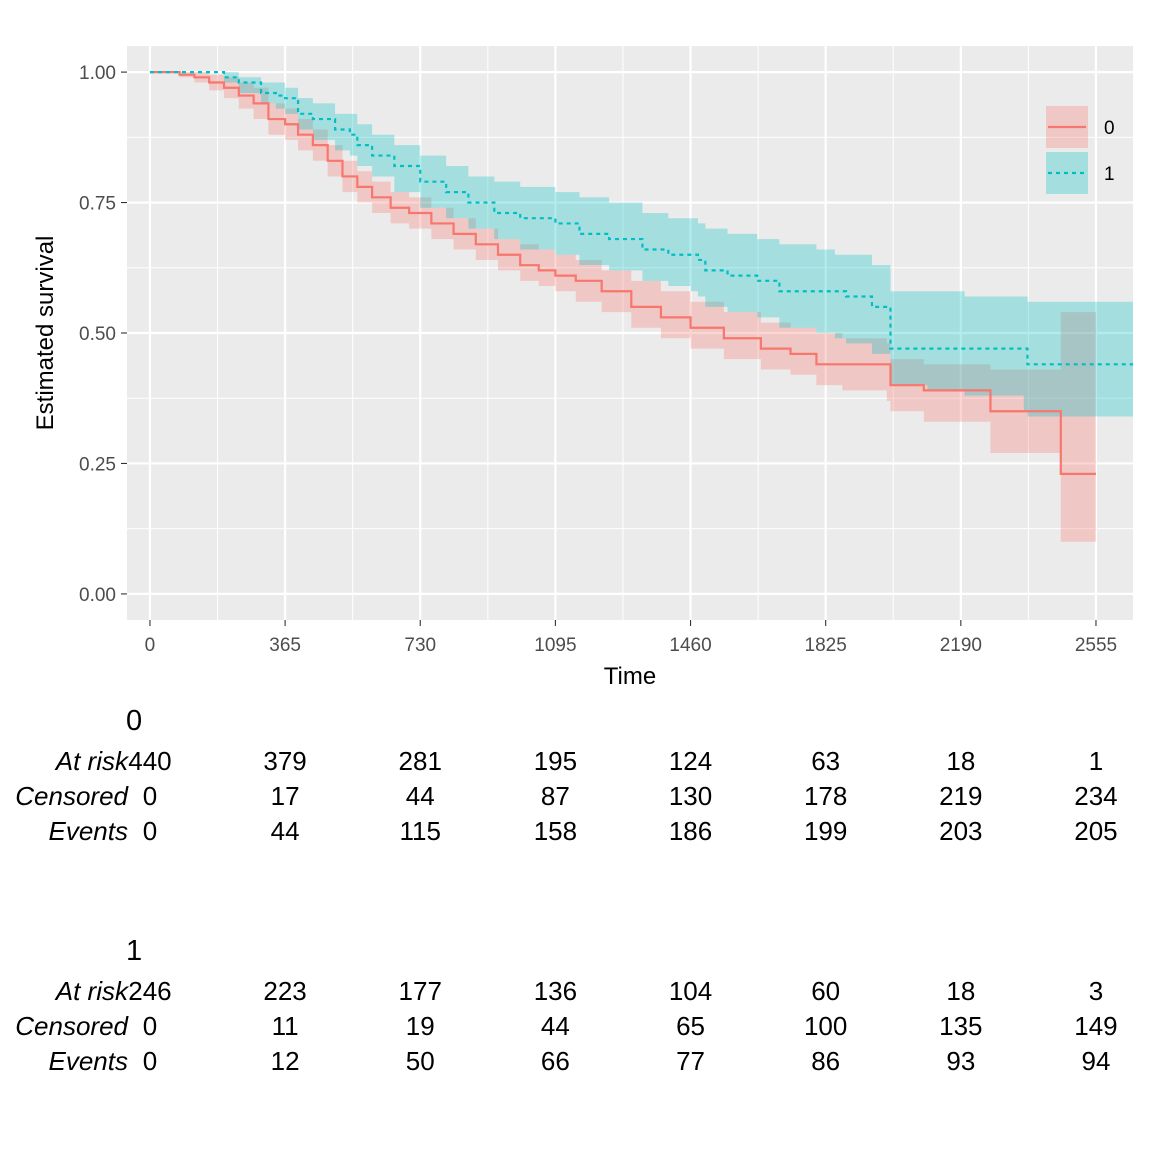  I want to click on risk-cell: 281, so click(420, 761).